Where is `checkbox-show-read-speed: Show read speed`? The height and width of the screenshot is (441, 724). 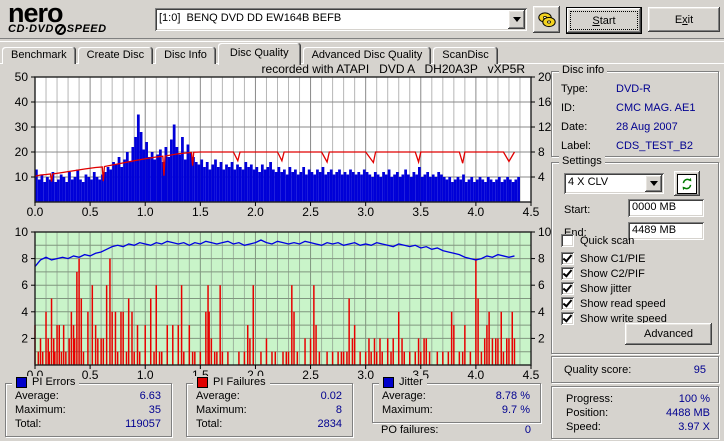 checkbox-show-read-speed: Show read speed is located at coordinates (613, 303).